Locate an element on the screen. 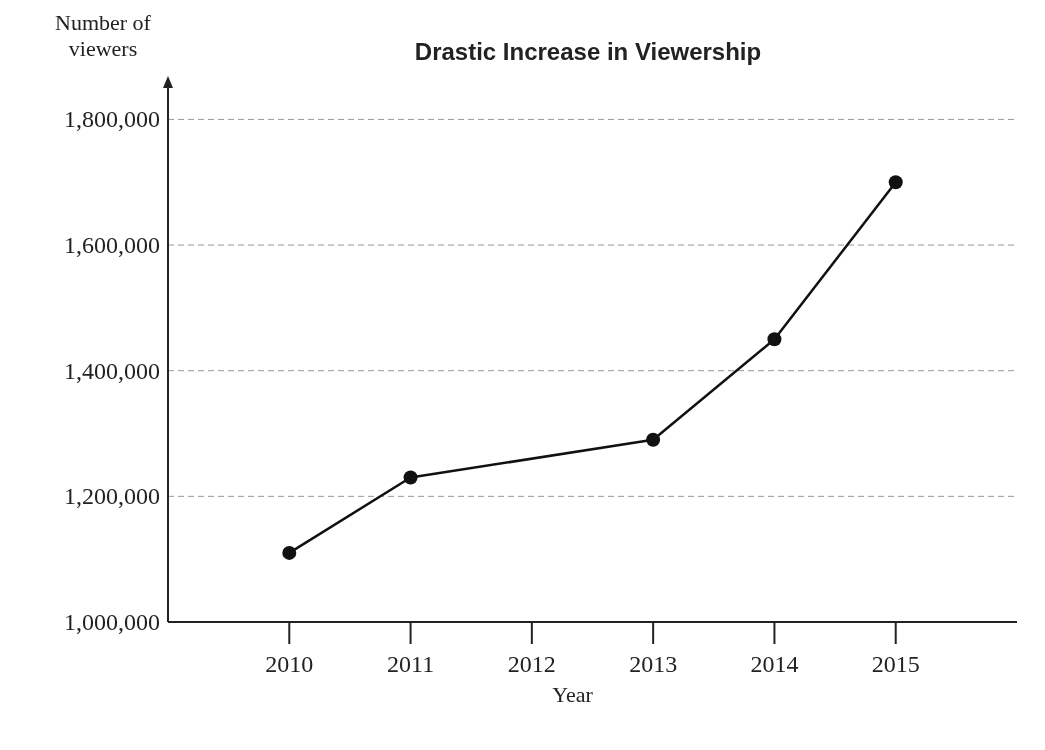  y-tick-label: 1,800,000 is located at coordinates (112, 119).